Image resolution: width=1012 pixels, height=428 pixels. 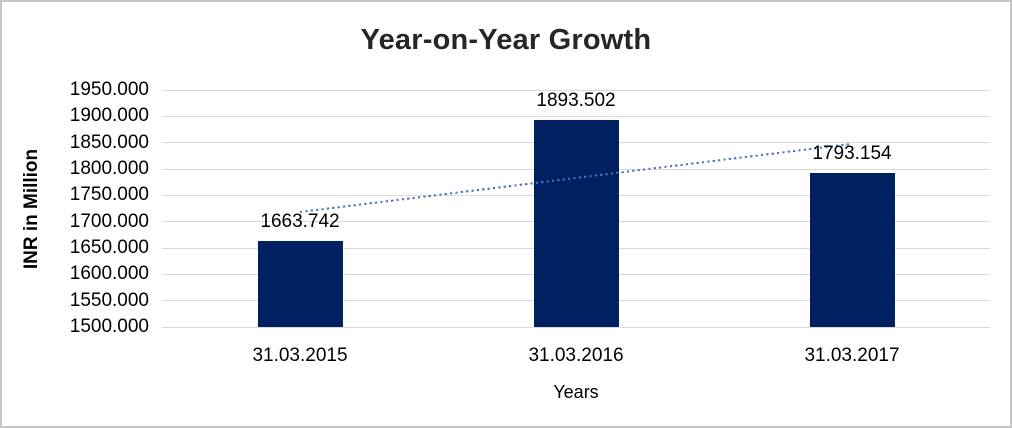 I want to click on data-label: 1793.154, so click(x=852, y=153).